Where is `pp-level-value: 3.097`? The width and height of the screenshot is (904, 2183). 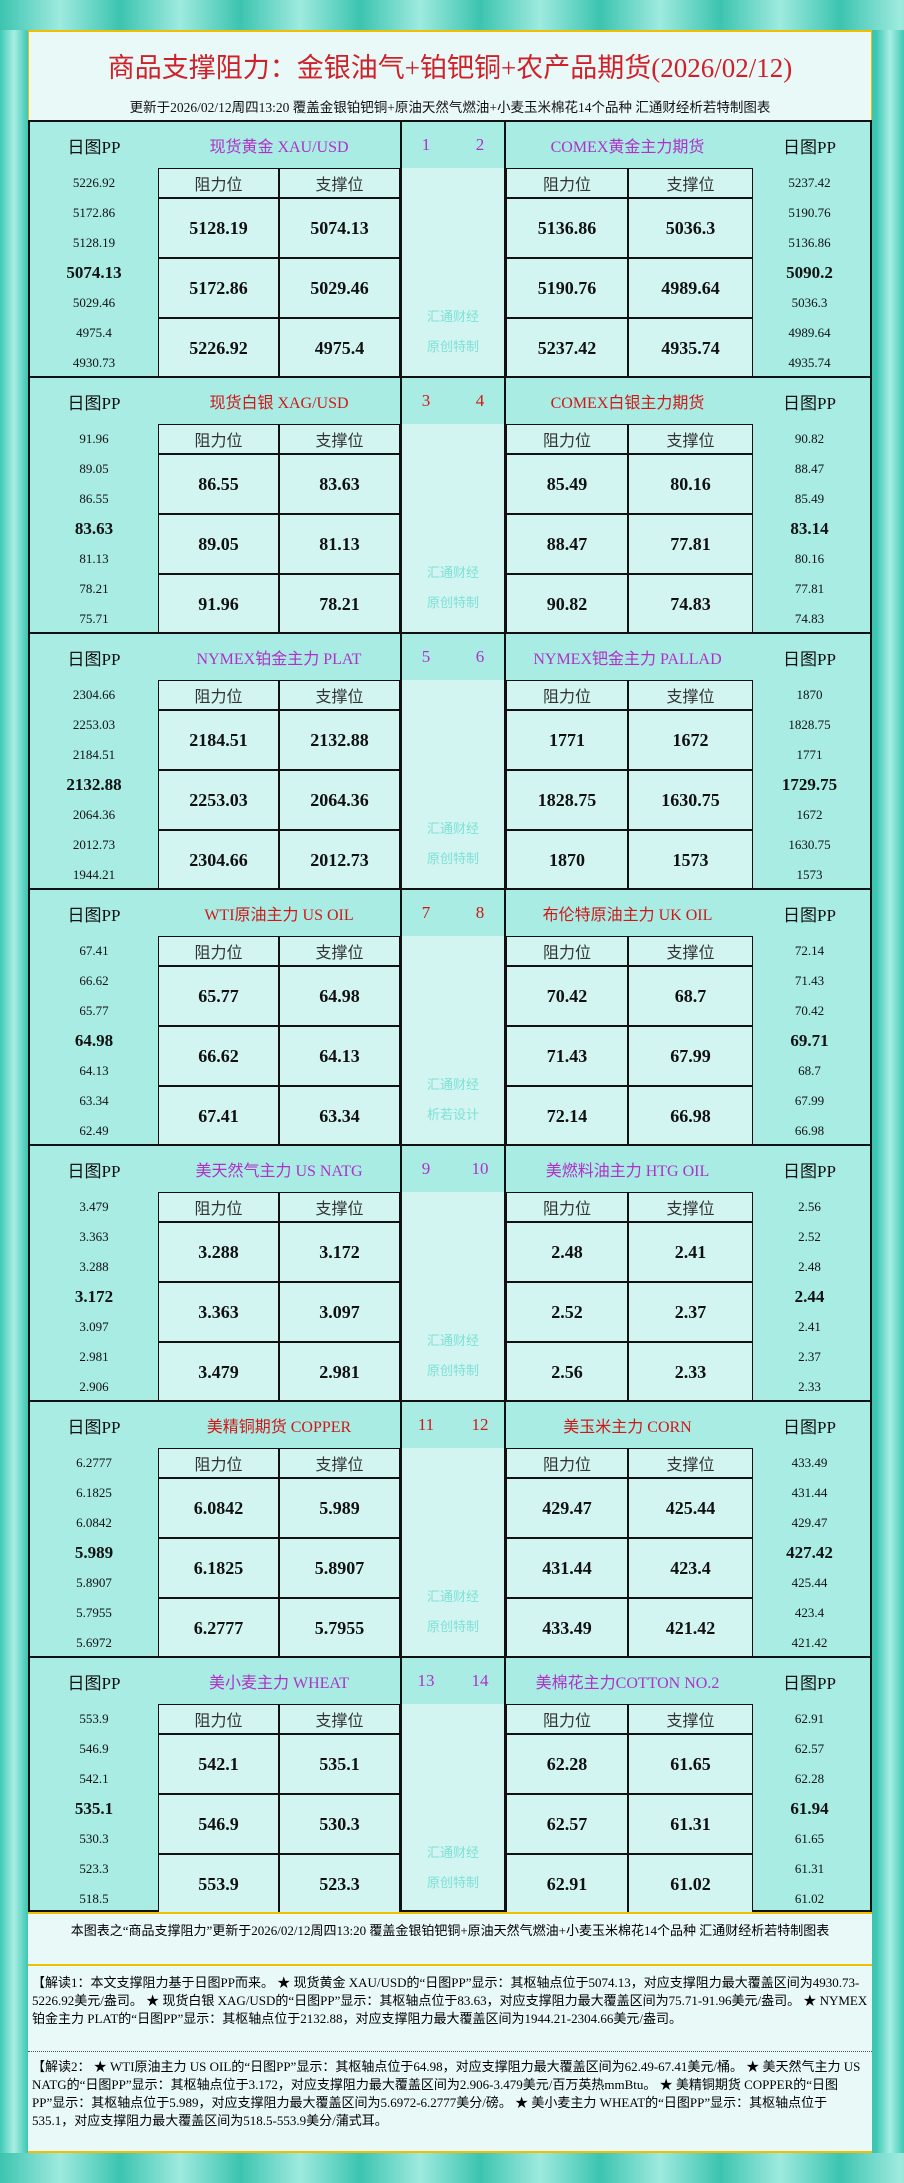 pp-level-value: 3.097 is located at coordinates (94, 1326).